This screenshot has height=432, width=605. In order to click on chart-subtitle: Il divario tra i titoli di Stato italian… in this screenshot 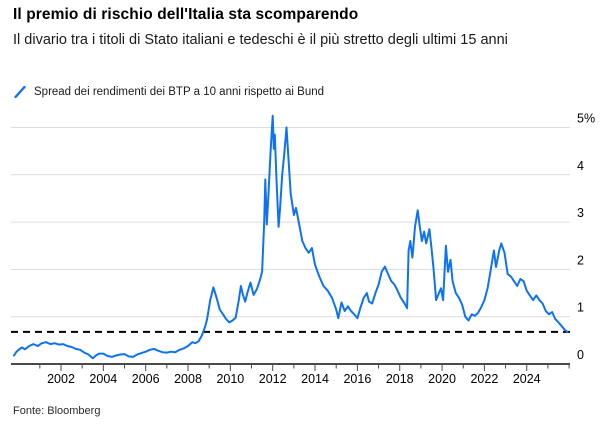, I will do `click(260, 40)`.